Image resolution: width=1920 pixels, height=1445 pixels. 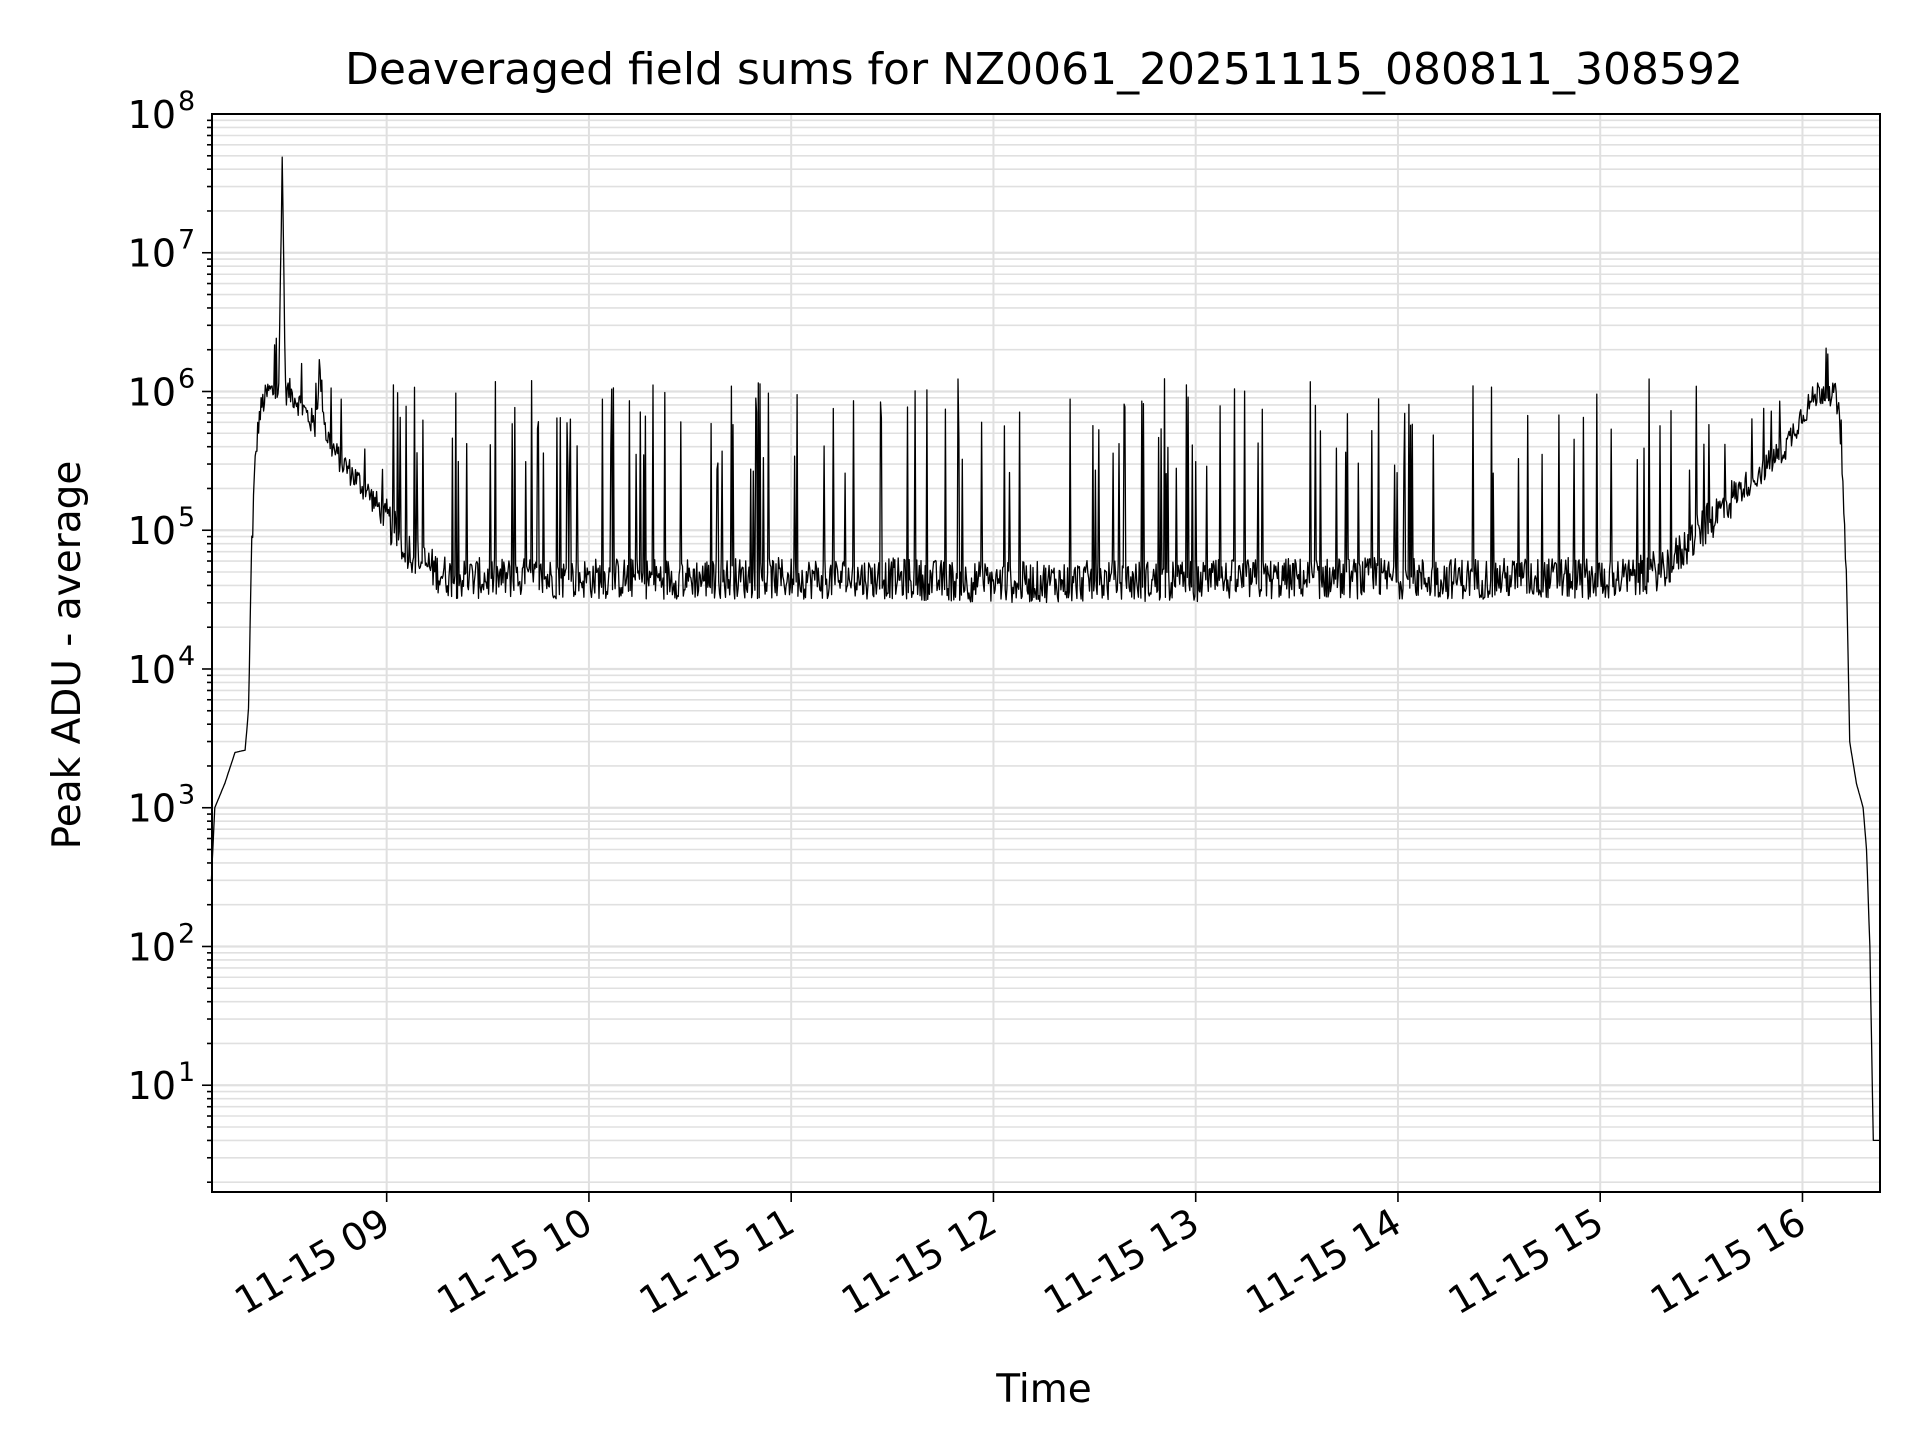 I want to click on x-tick-label: 11-15 10, so click(x=514, y=1262).